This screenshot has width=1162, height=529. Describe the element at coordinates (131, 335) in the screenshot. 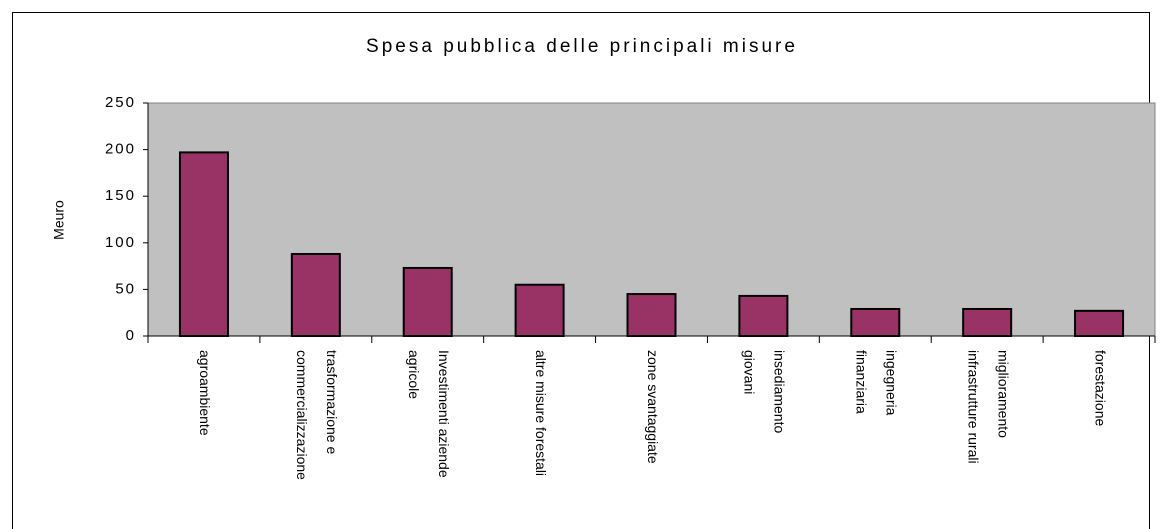

I see `y-tick-label: 0` at that location.